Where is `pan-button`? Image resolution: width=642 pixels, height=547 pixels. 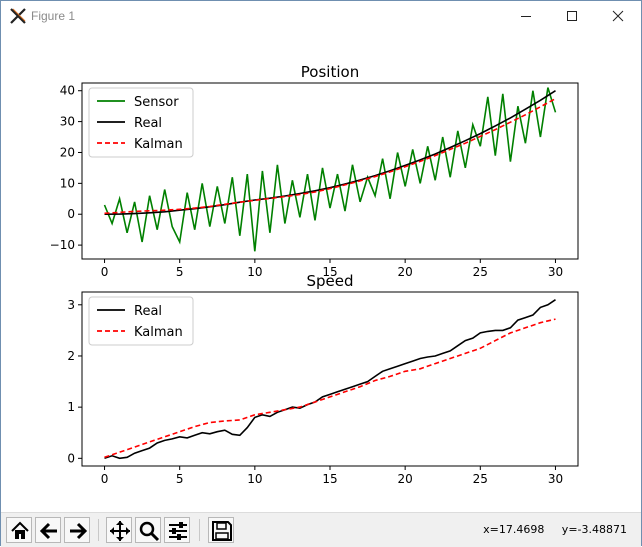
pan-button is located at coordinates (119, 530).